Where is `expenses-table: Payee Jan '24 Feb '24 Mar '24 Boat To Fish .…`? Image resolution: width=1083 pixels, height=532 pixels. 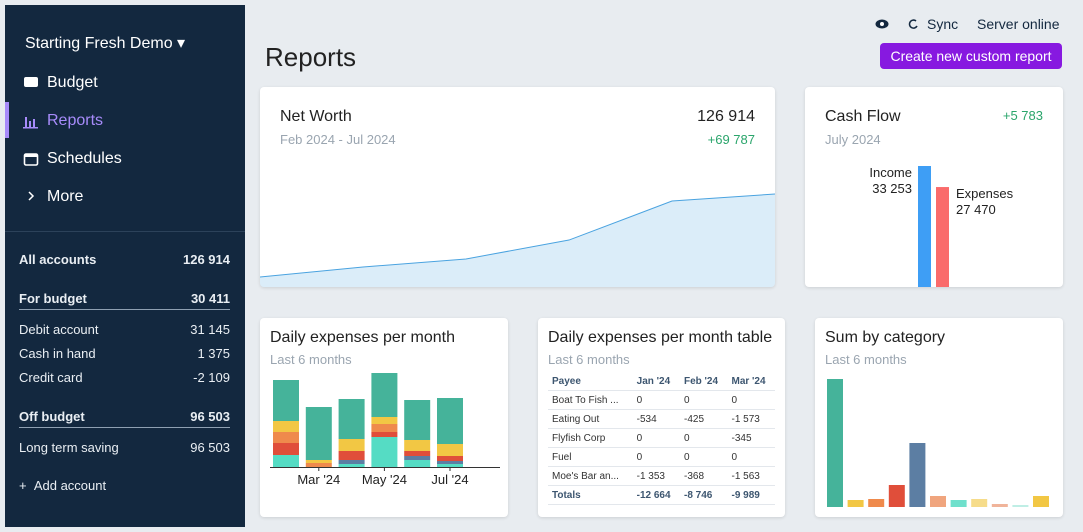 expenses-table: Payee Jan '24 Feb '24 Mar '24 Boat To Fish .… is located at coordinates (661, 438).